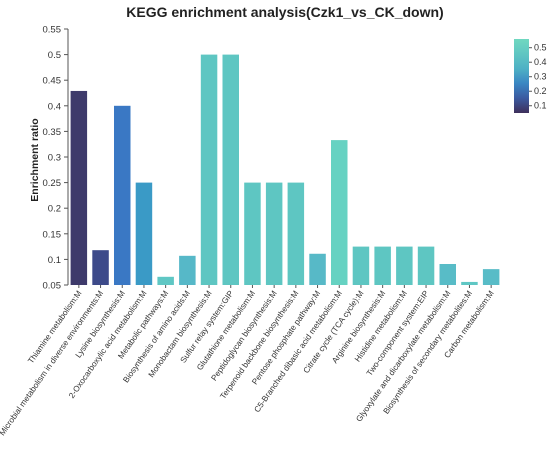  I want to click on y-axis: 0.05 0.1 0.15 0.2 0.25 0.3 0.35 0.4 0.45 0.5 0.55, so click(56, 158).